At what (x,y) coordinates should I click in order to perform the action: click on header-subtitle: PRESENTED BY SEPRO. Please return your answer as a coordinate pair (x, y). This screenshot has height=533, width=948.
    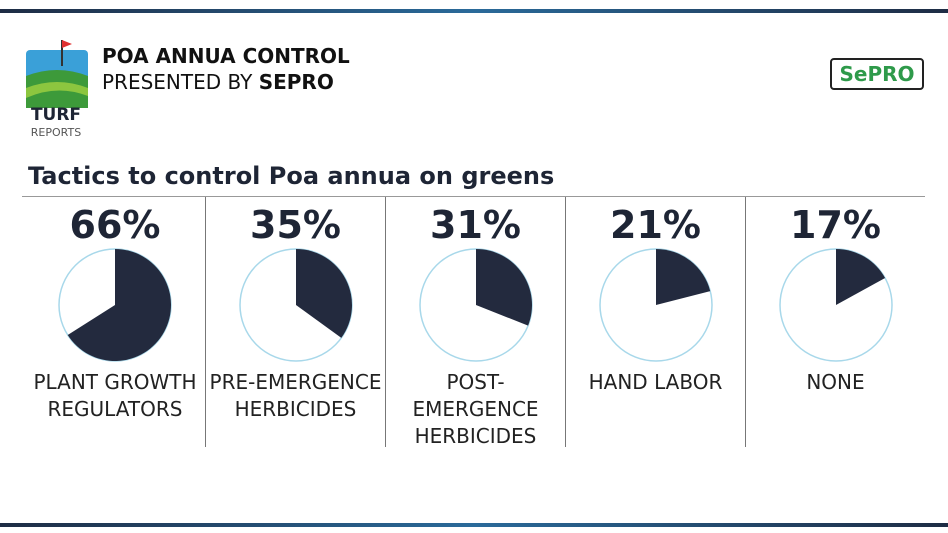
    Looking at the image, I should click on (218, 82).